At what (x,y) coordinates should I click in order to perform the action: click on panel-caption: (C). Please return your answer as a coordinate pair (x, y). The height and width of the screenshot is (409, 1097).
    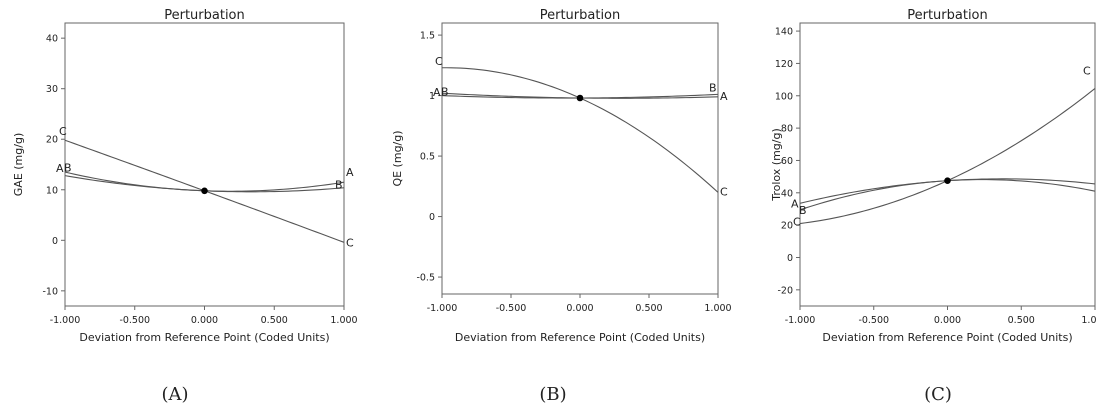
    Looking at the image, I should click on (938, 394).